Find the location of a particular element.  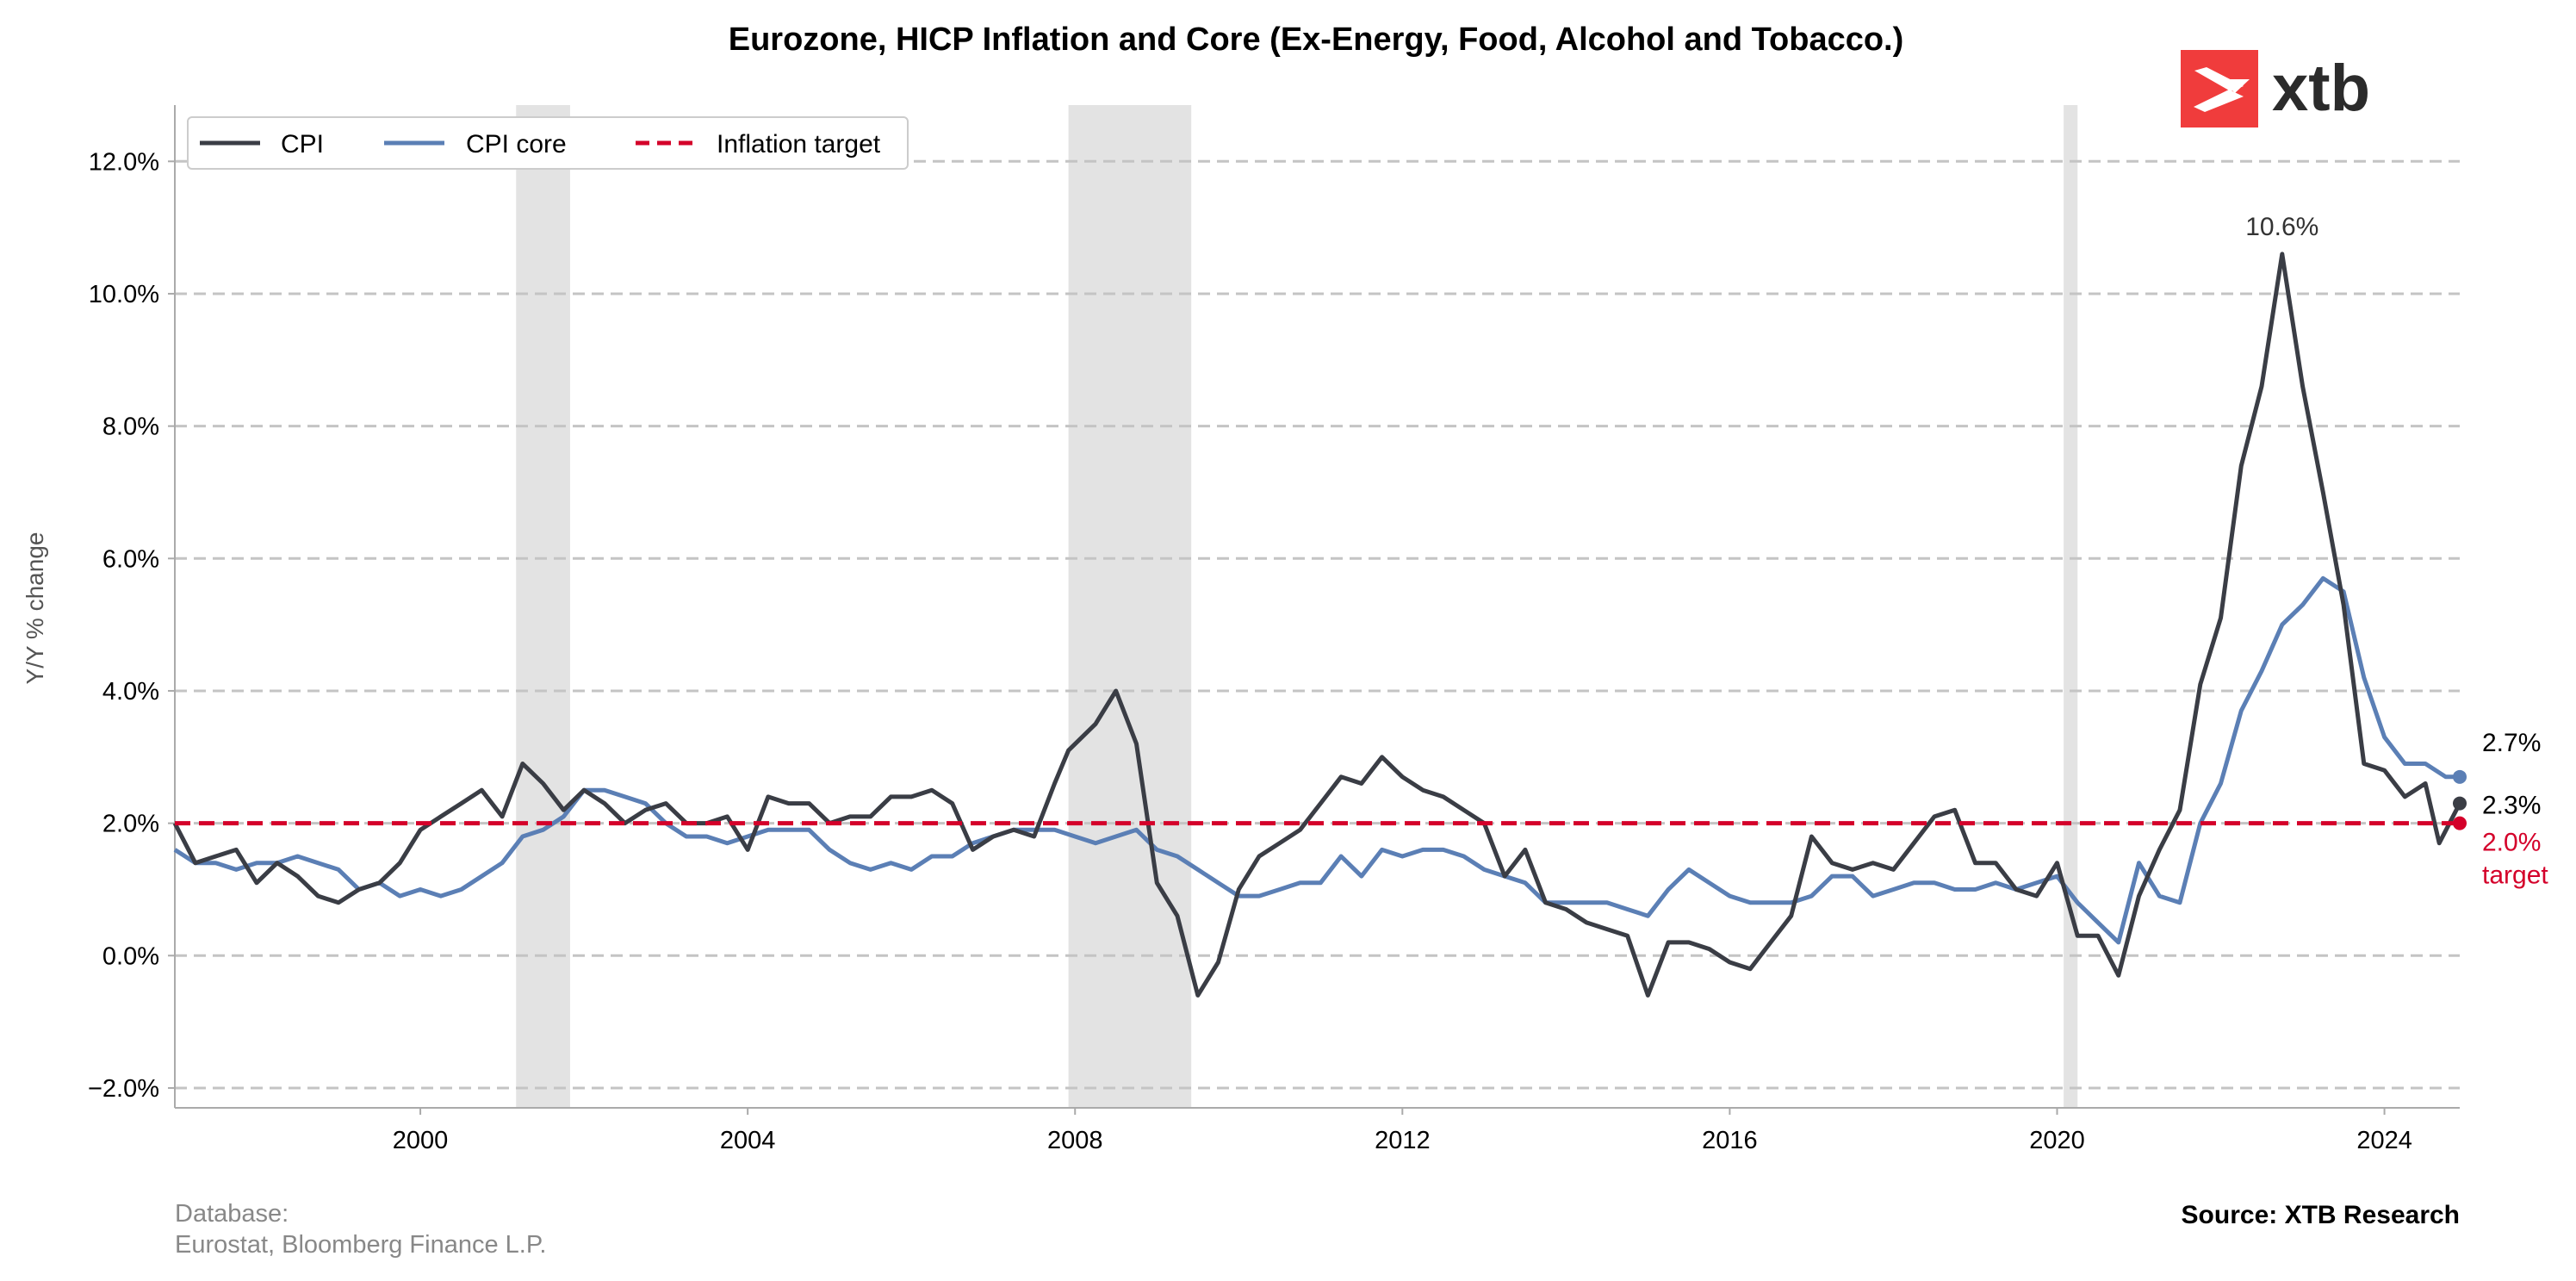

y-tick-label: 6.0% is located at coordinates (130, 559).